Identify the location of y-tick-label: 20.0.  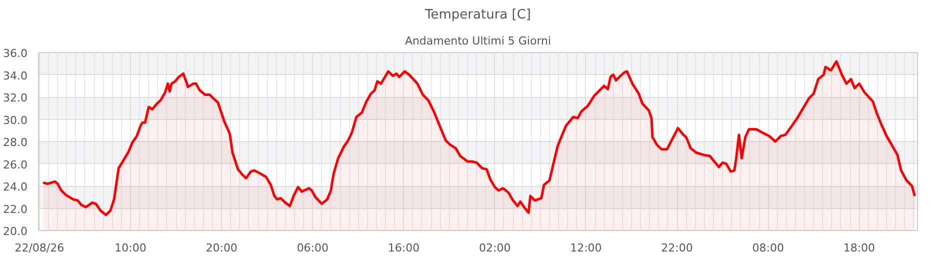
(15, 231).